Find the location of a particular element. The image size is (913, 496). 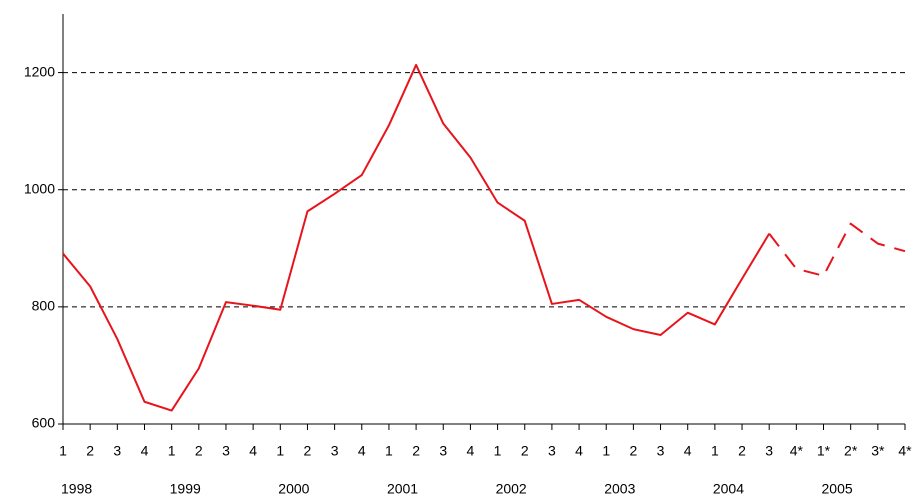

year-label: 1998 is located at coordinates (76, 488).